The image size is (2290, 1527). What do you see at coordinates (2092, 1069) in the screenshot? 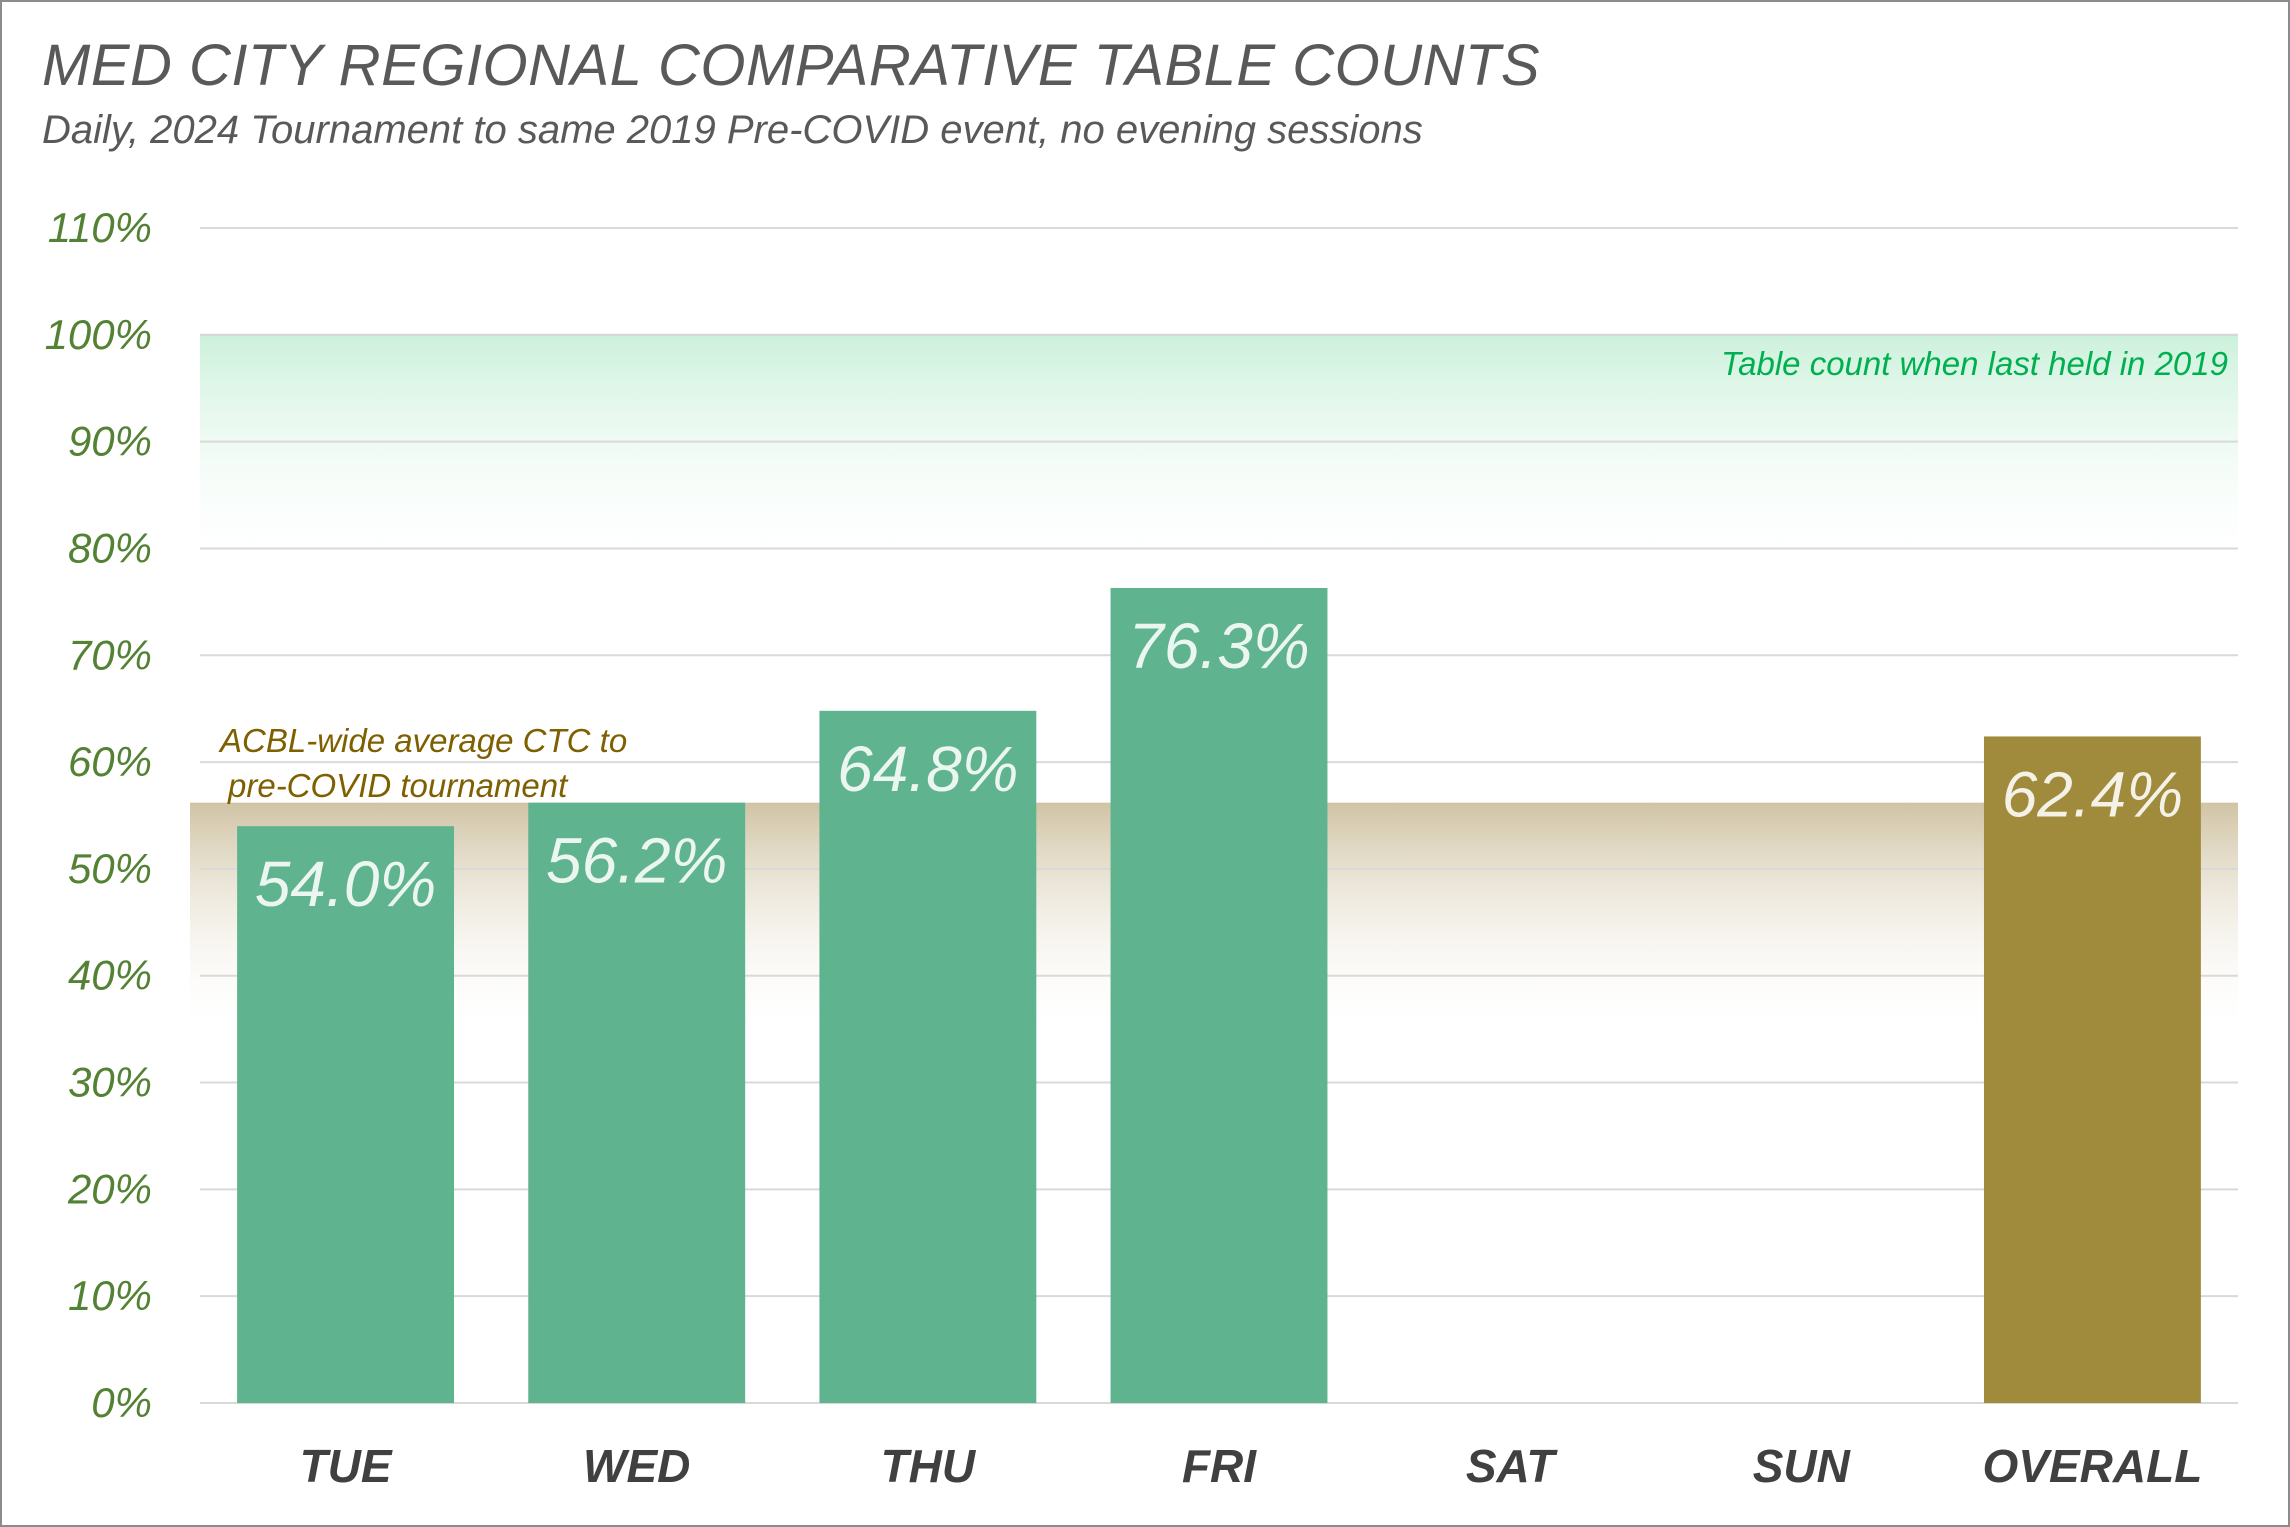
I see `bar-overall` at bounding box center [2092, 1069].